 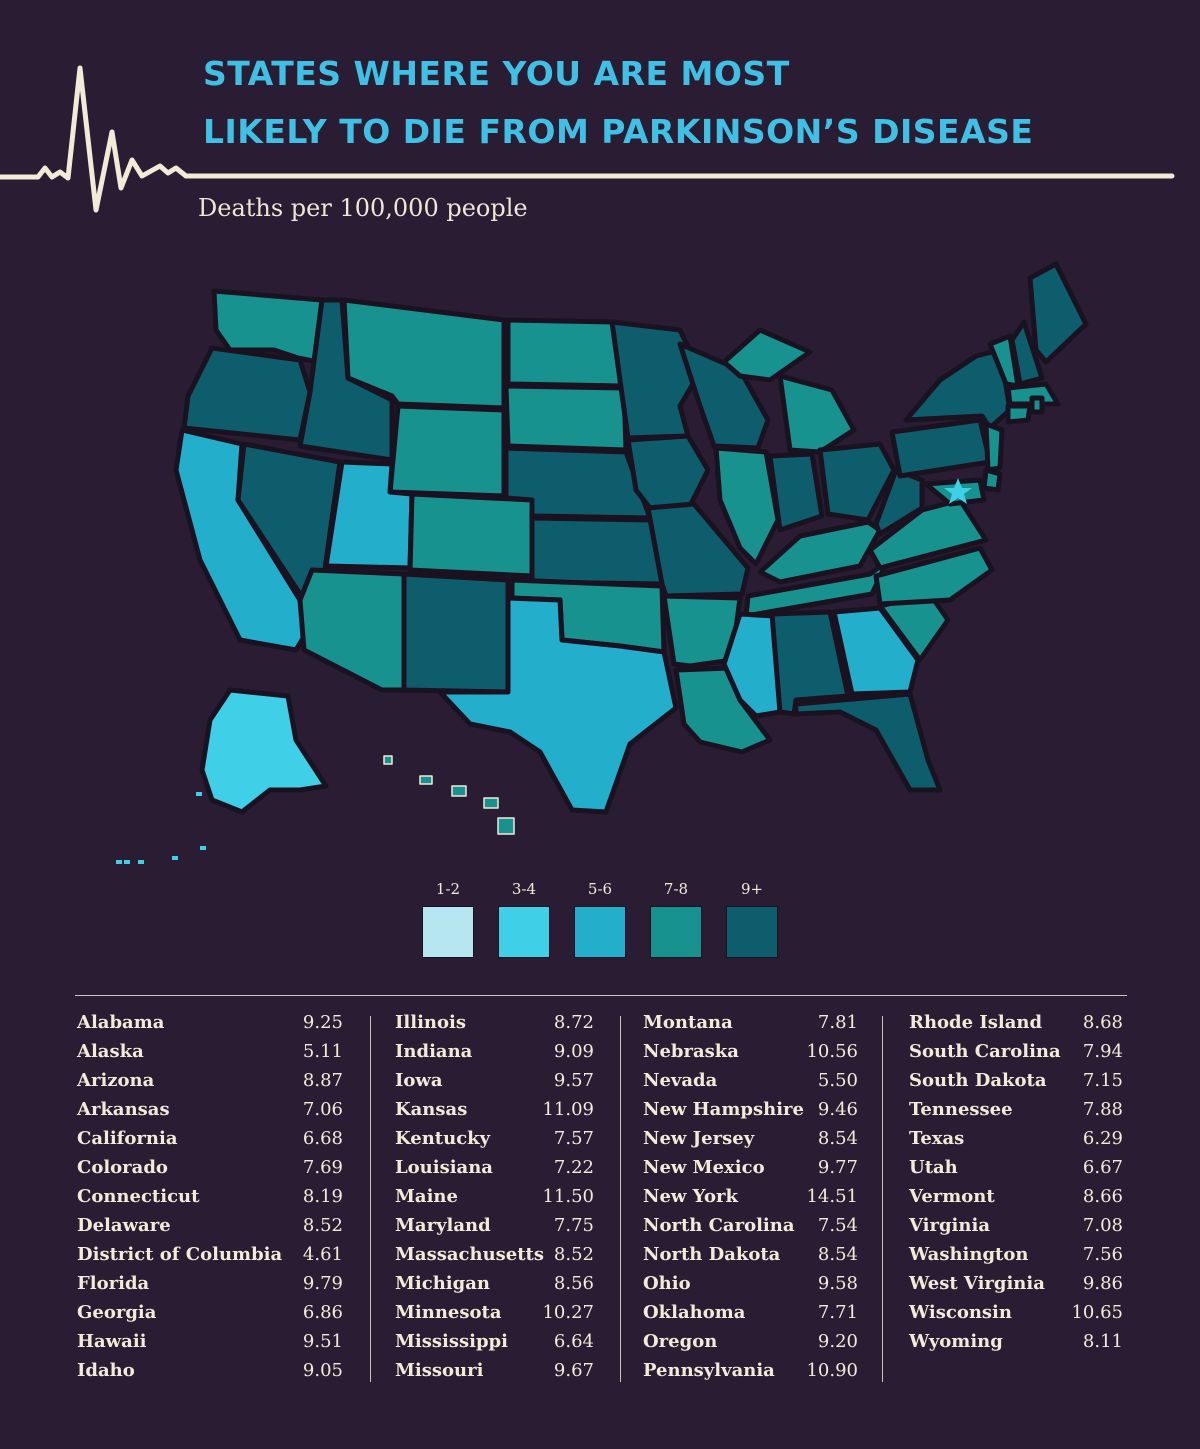 I want to click on state-ohio, so click(x=857, y=482).